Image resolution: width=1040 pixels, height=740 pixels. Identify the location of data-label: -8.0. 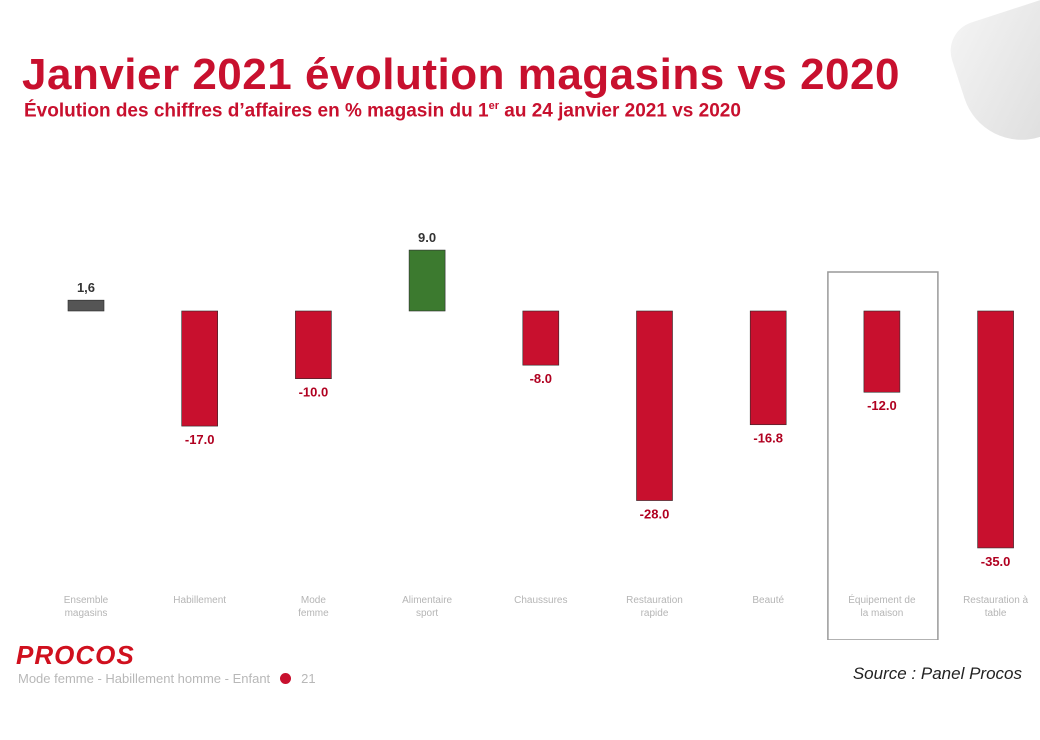
(541, 378).